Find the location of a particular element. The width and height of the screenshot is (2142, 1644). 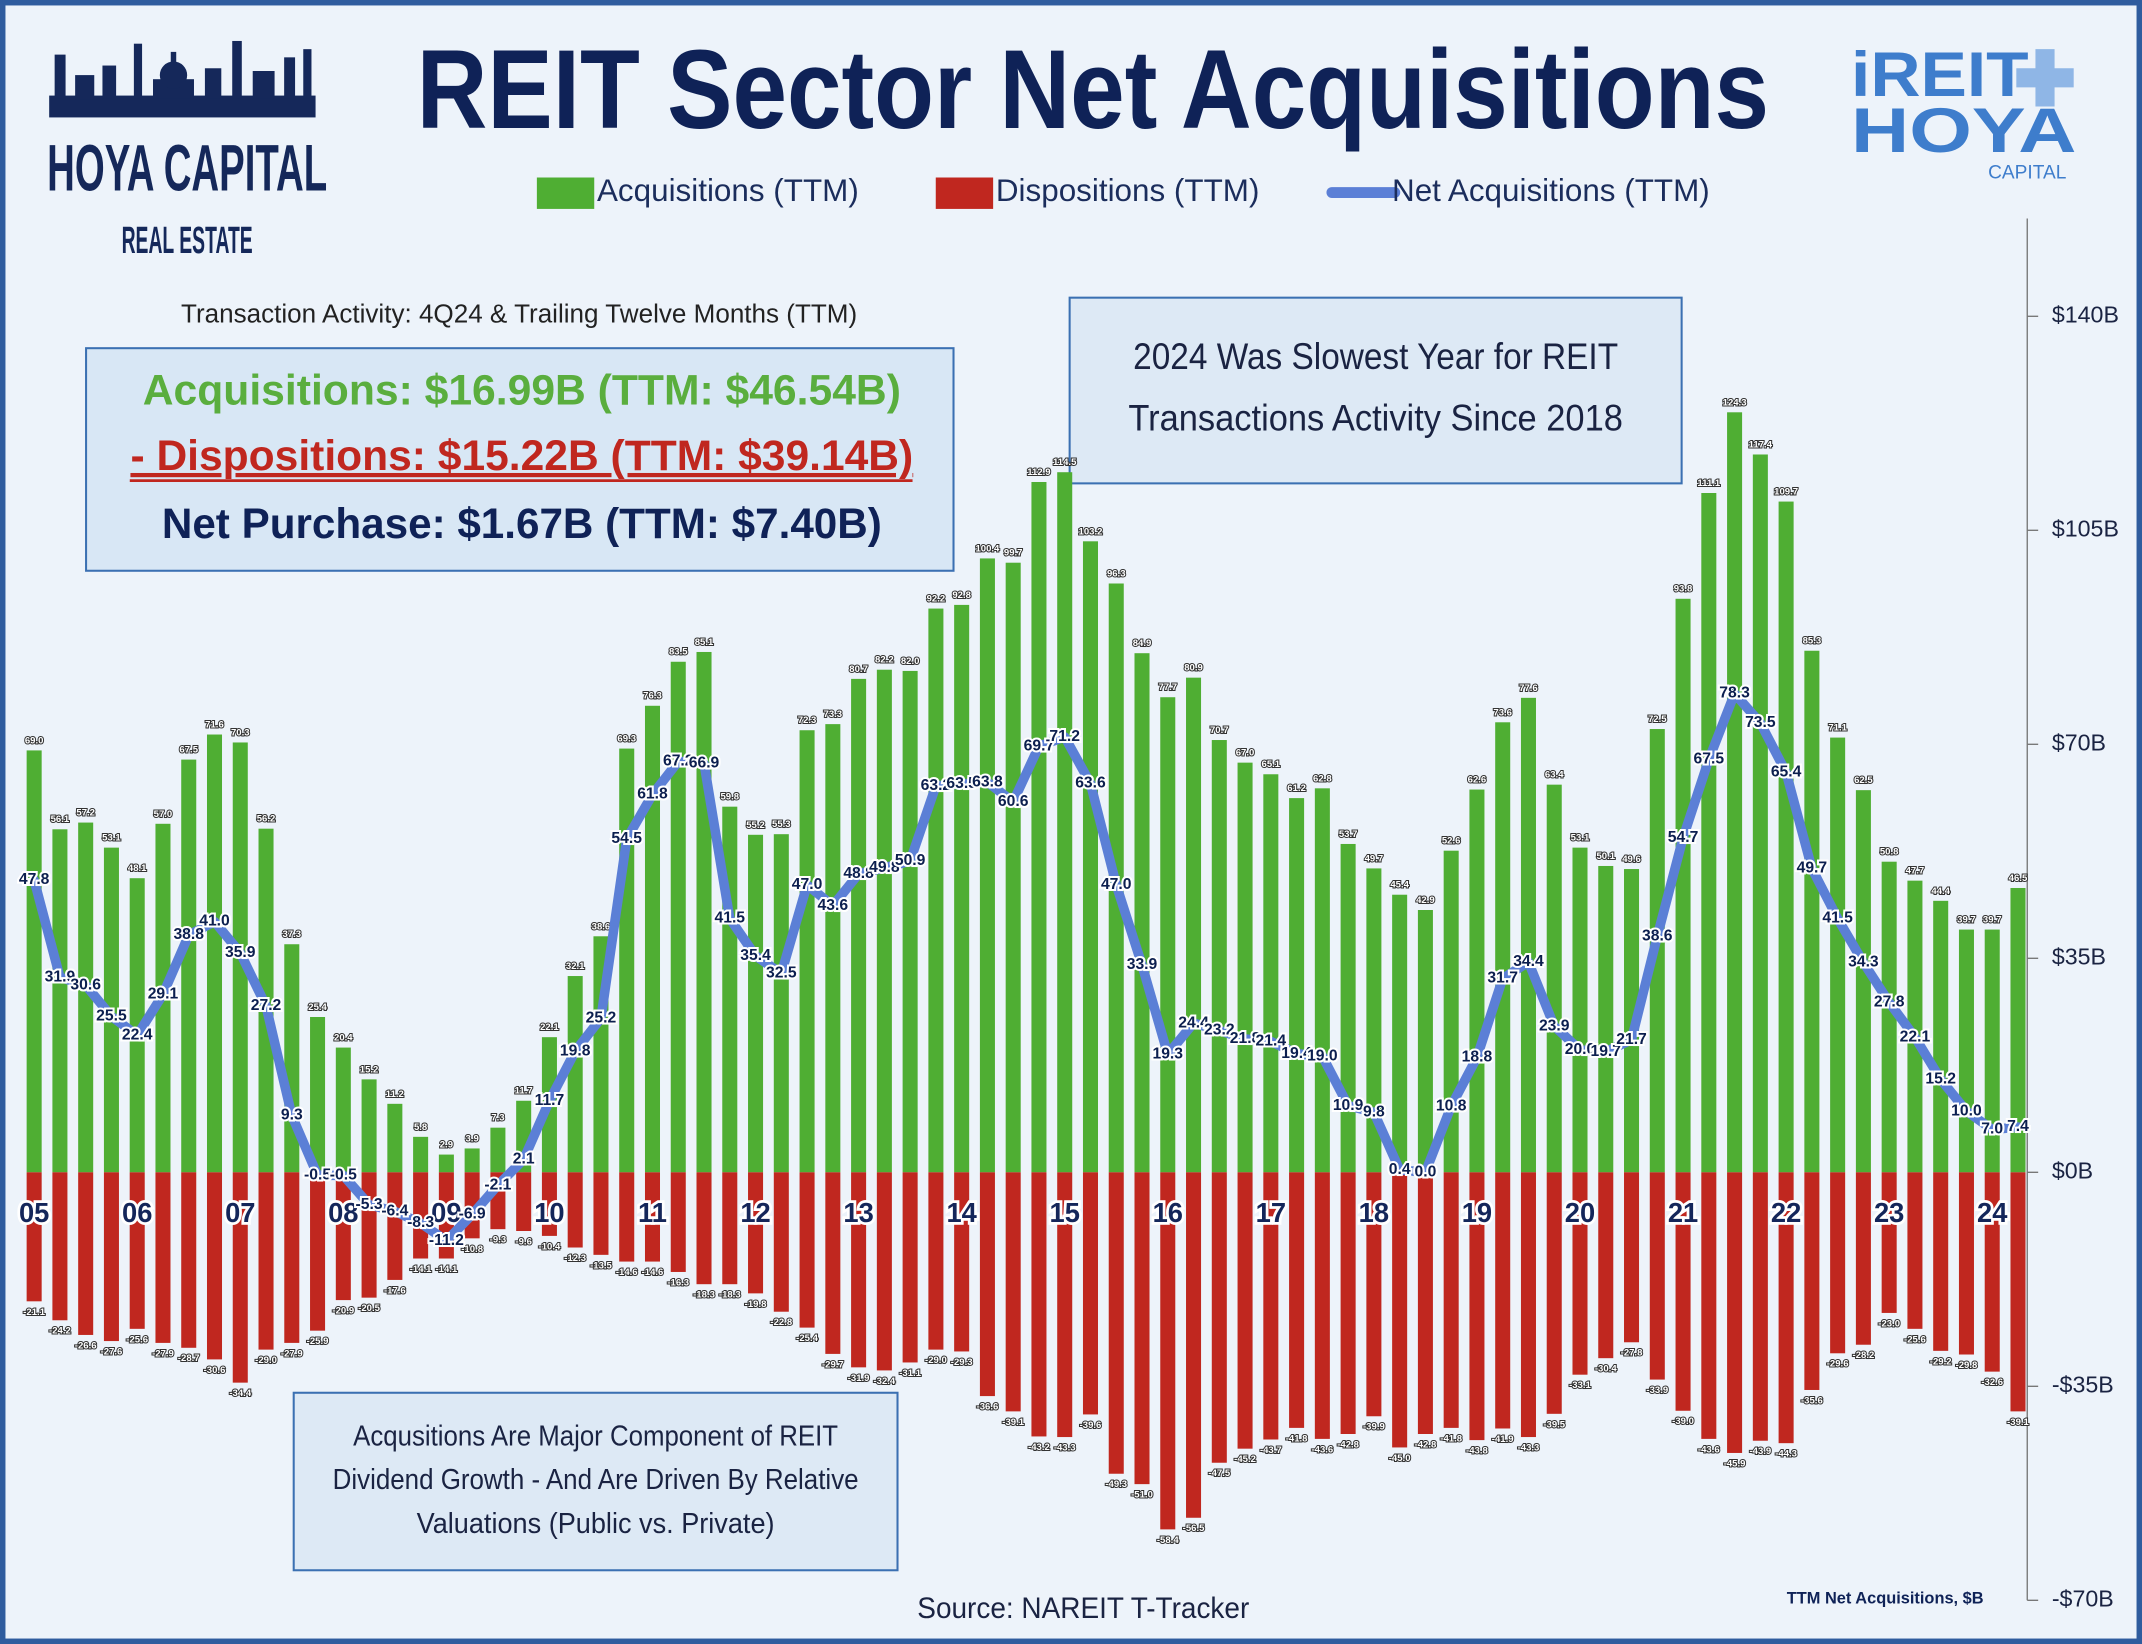

data-label: 21.8 is located at coordinates (1245, 1038).